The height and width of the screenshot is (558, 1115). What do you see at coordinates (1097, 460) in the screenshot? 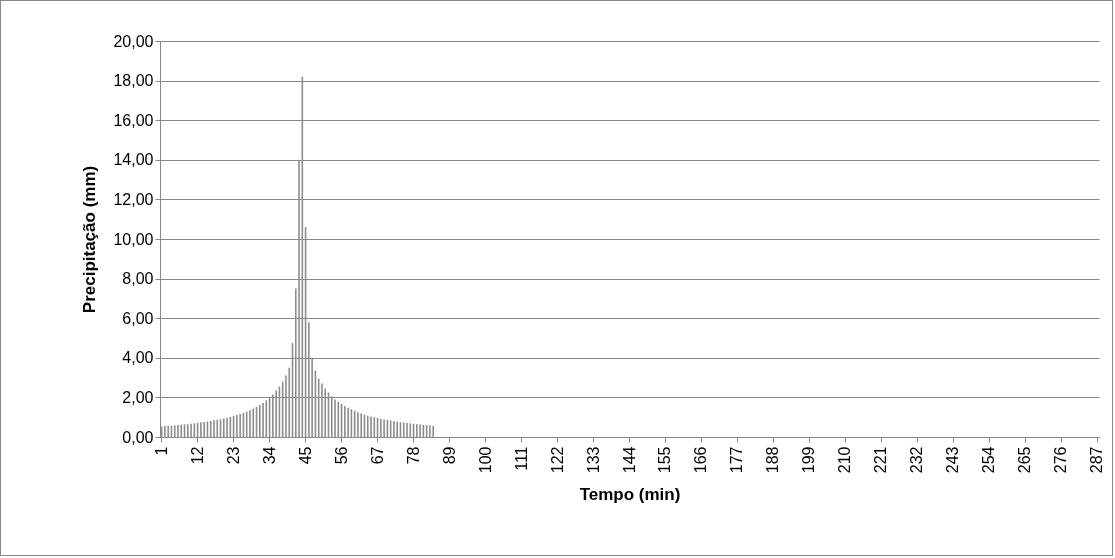
I see `x-tick-label: 287` at bounding box center [1097, 460].